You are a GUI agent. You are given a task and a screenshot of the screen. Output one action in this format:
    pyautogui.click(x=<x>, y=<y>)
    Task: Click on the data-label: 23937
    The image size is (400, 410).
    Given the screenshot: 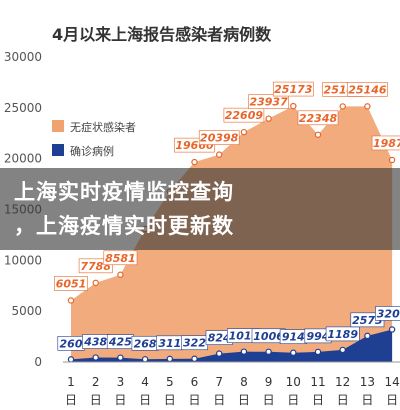 What is the action you would take?
    pyautogui.click(x=268, y=102)
    